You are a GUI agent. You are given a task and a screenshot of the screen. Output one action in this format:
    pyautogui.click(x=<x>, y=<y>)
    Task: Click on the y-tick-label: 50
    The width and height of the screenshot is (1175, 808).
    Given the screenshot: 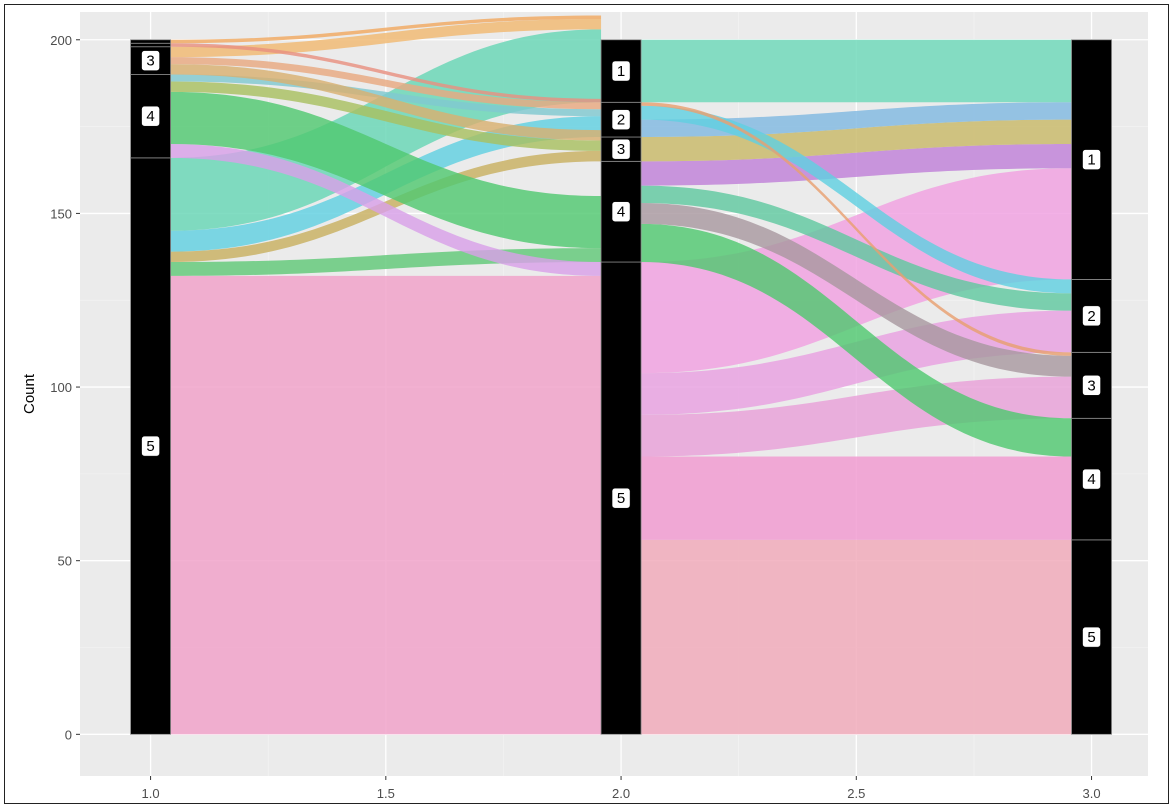 What is the action you would take?
    pyautogui.click(x=65, y=561)
    